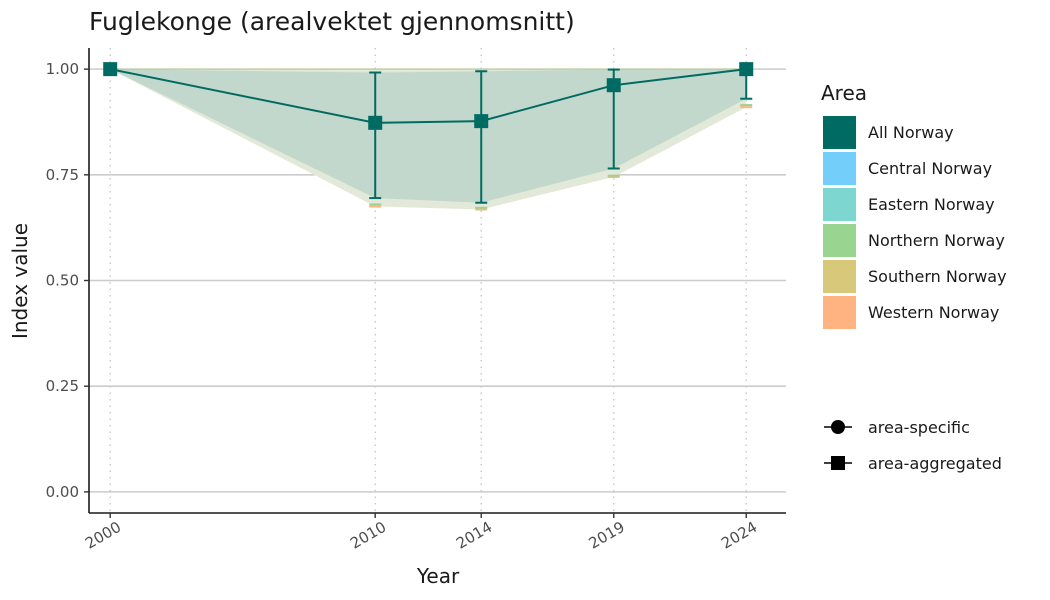 The image size is (1050, 600). Describe the element at coordinates (739, 535) in the screenshot. I see `x-tick-label-4: 2024` at that location.